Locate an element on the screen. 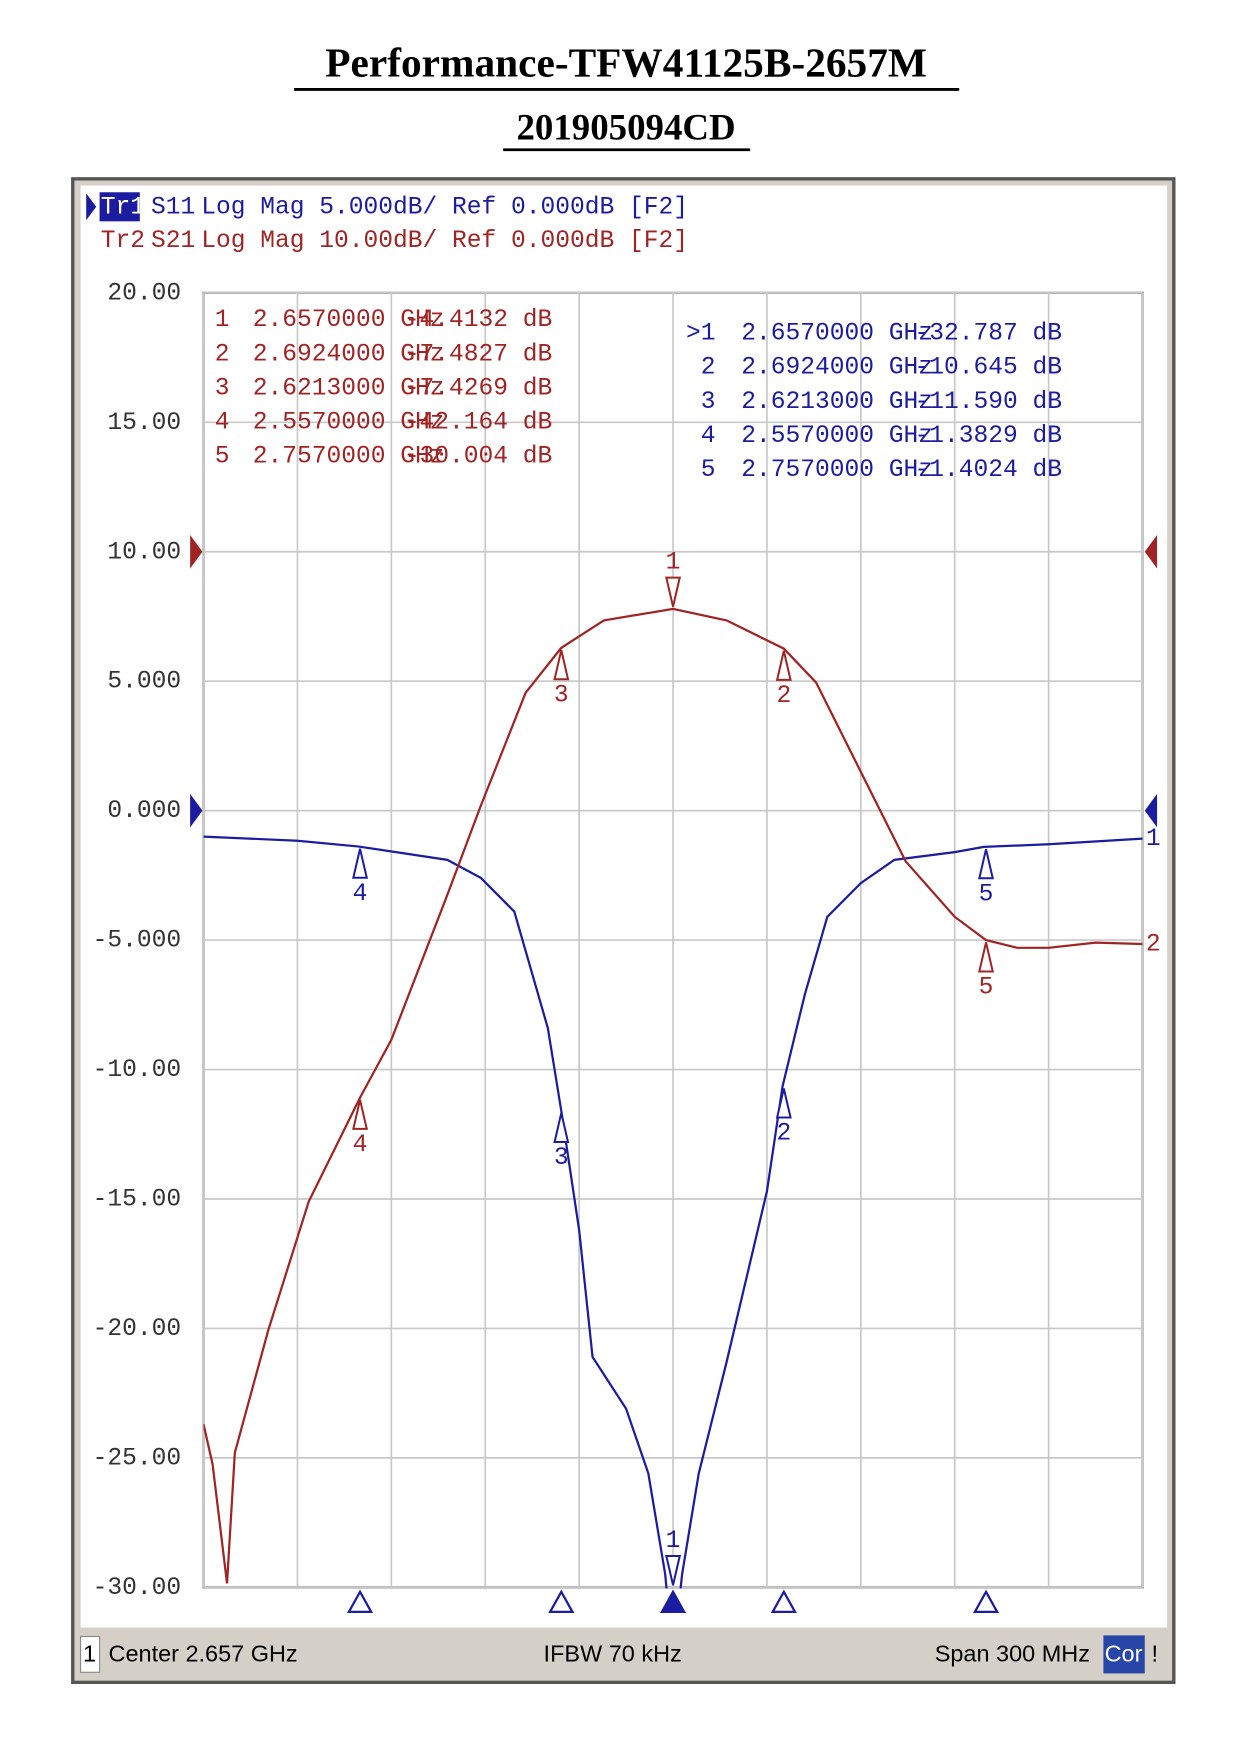 Image resolution: width=1241 pixels, height=1755 pixels. y-tick-label: -30.00 is located at coordinates (137, 1588).